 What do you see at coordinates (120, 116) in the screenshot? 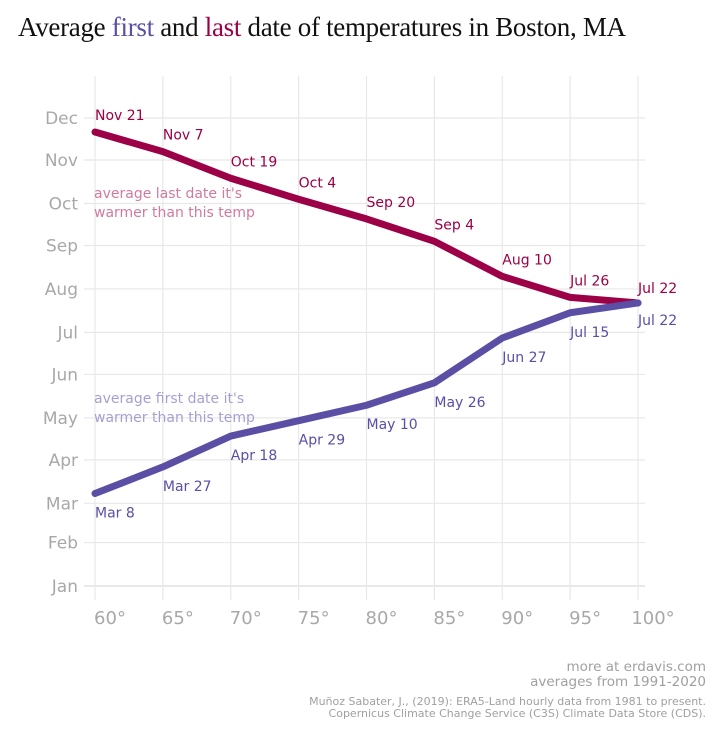
I see `last-data-label: Nov 21` at bounding box center [120, 116].